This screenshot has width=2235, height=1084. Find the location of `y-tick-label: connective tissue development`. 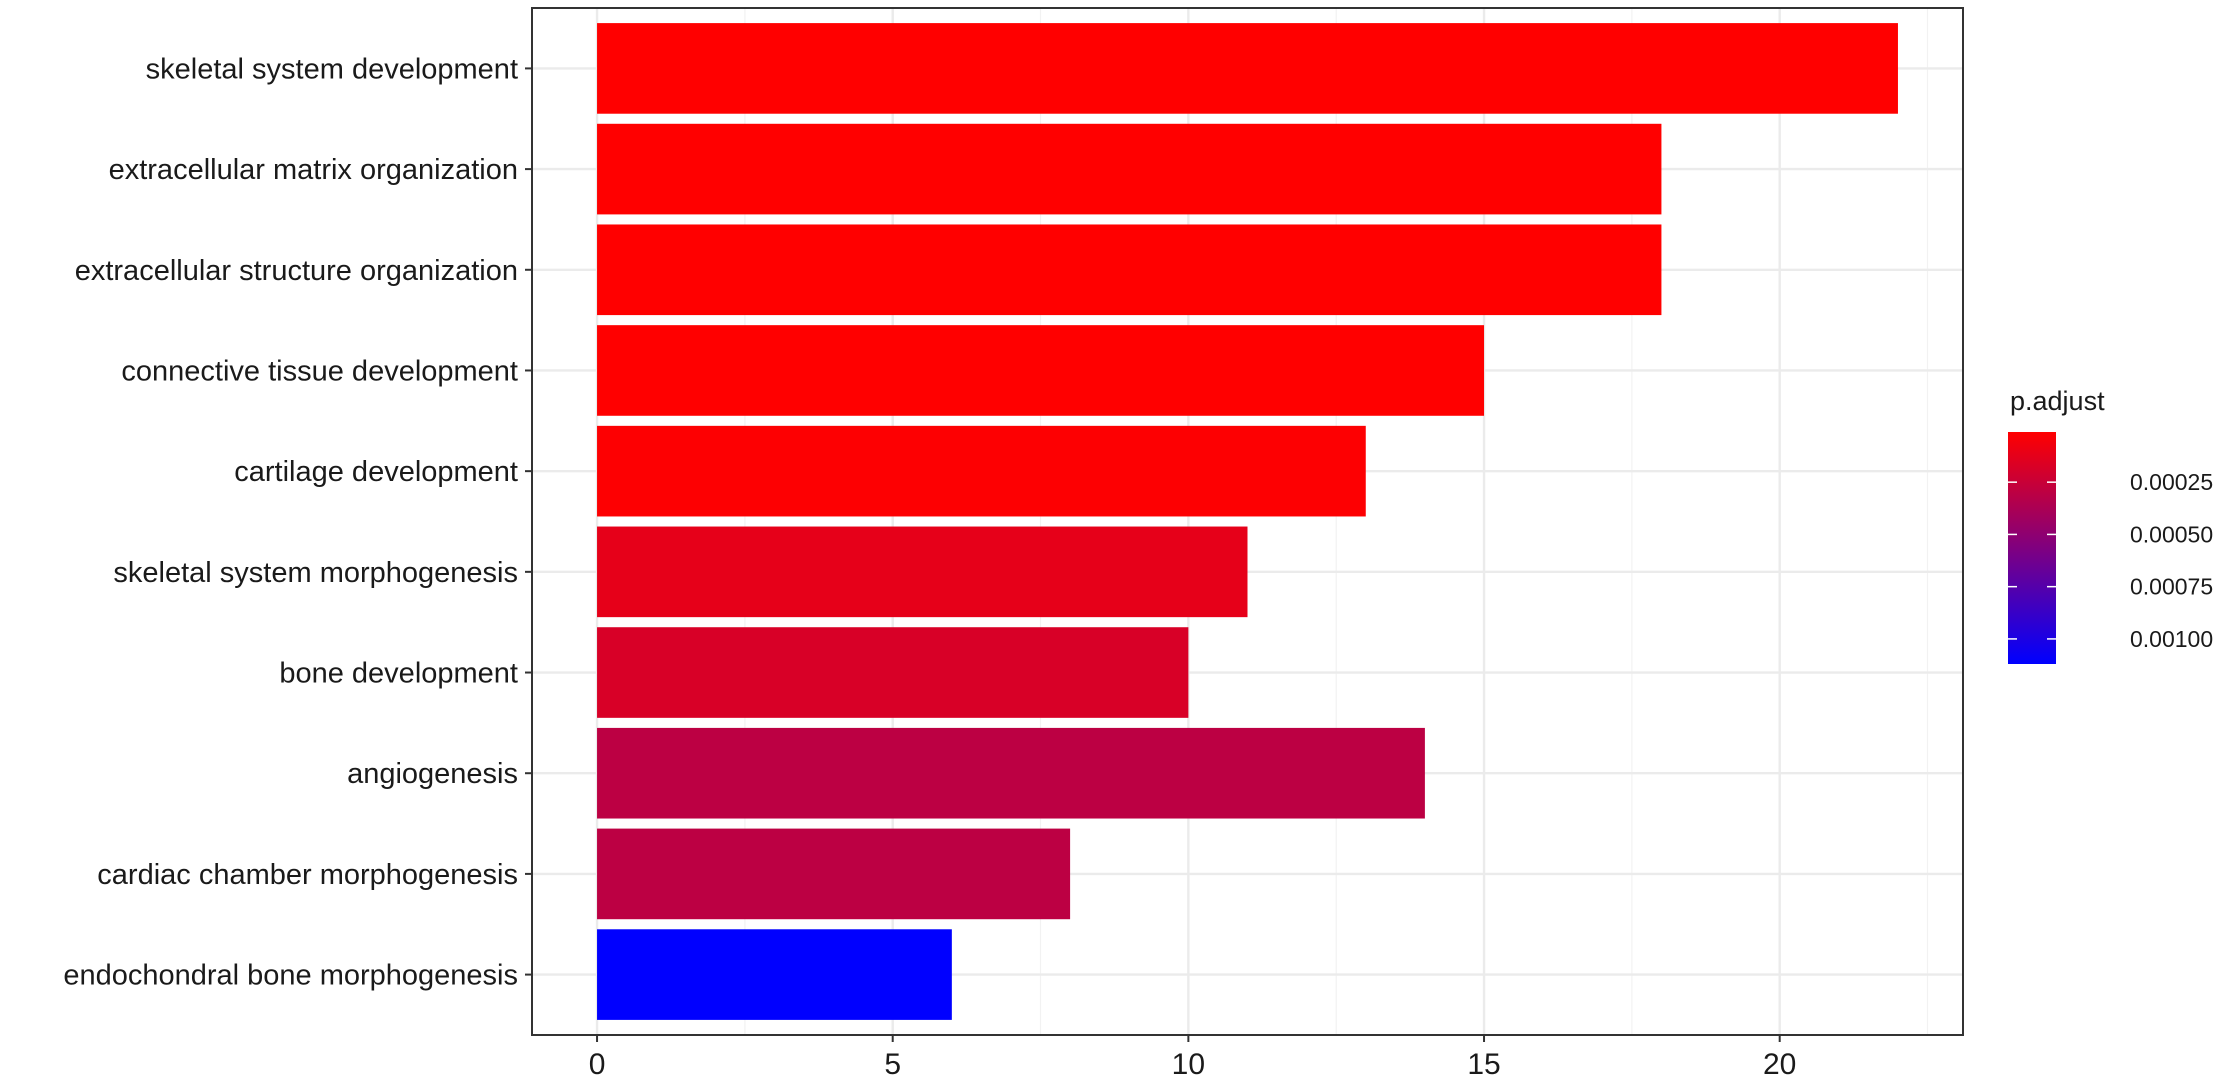

y-tick-label: connective tissue development is located at coordinates (319, 371).